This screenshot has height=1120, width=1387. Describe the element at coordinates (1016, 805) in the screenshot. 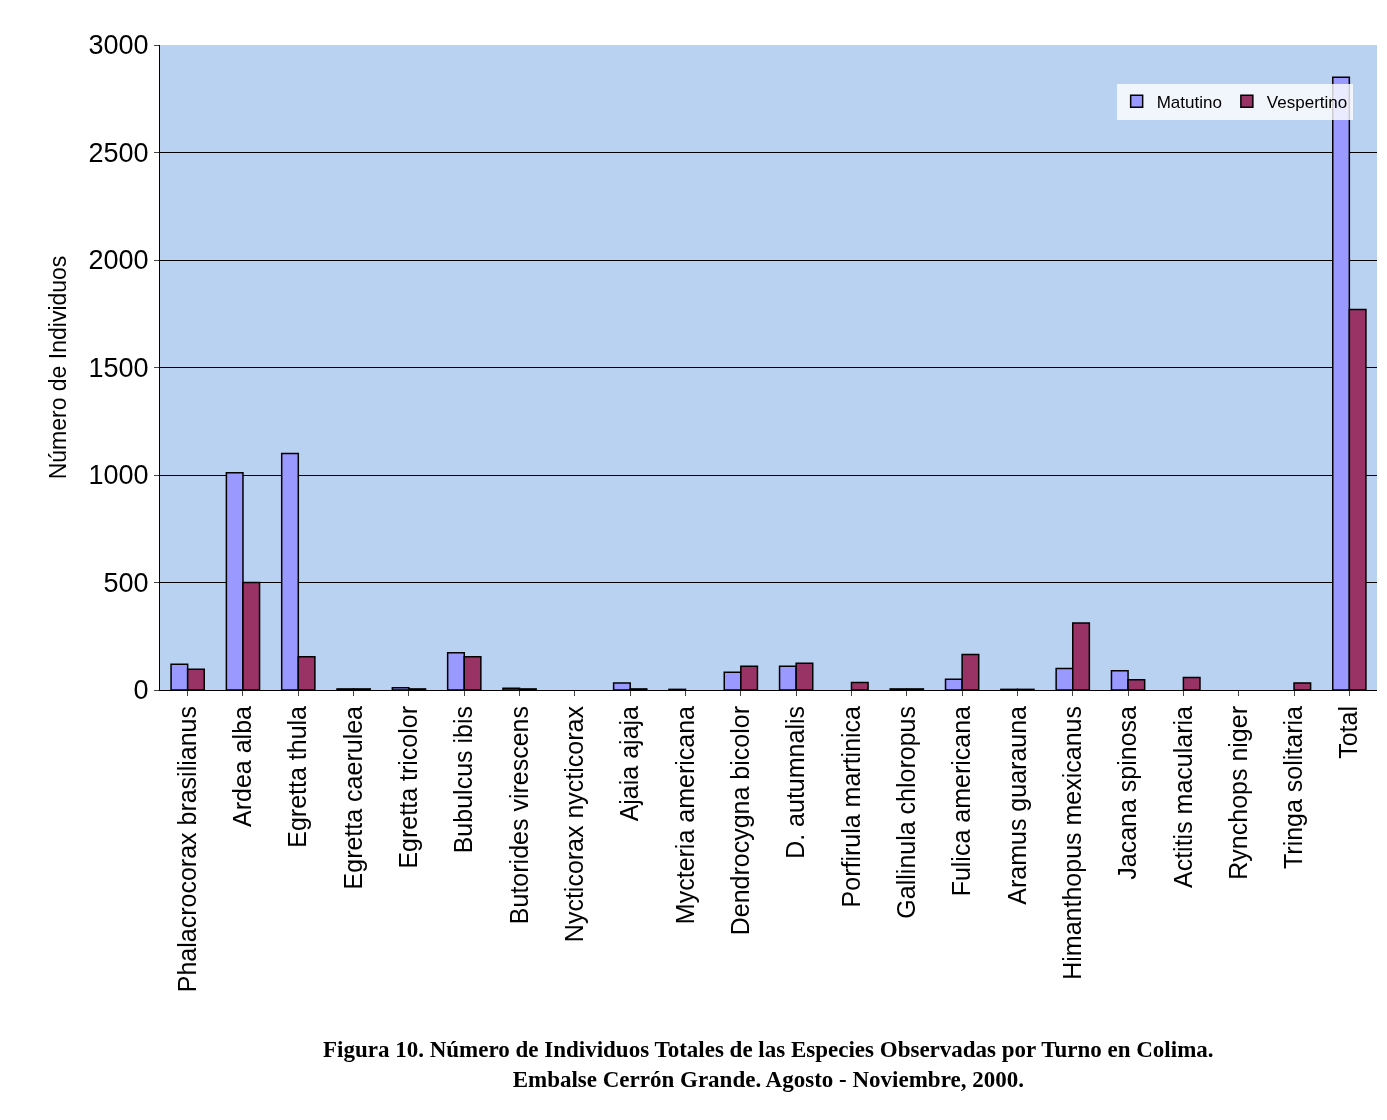

I see `x-tick-label: Aramus guarauna` at that location.